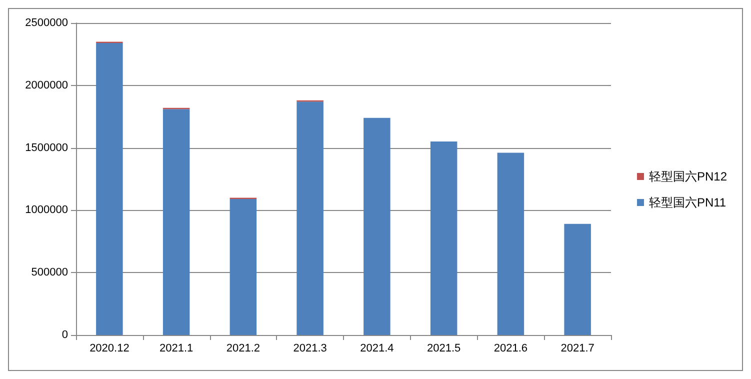  Describe the element at coordinates (687, 203) in the screenshot. I see `legend-label: 轻型国六PN11` at that location.